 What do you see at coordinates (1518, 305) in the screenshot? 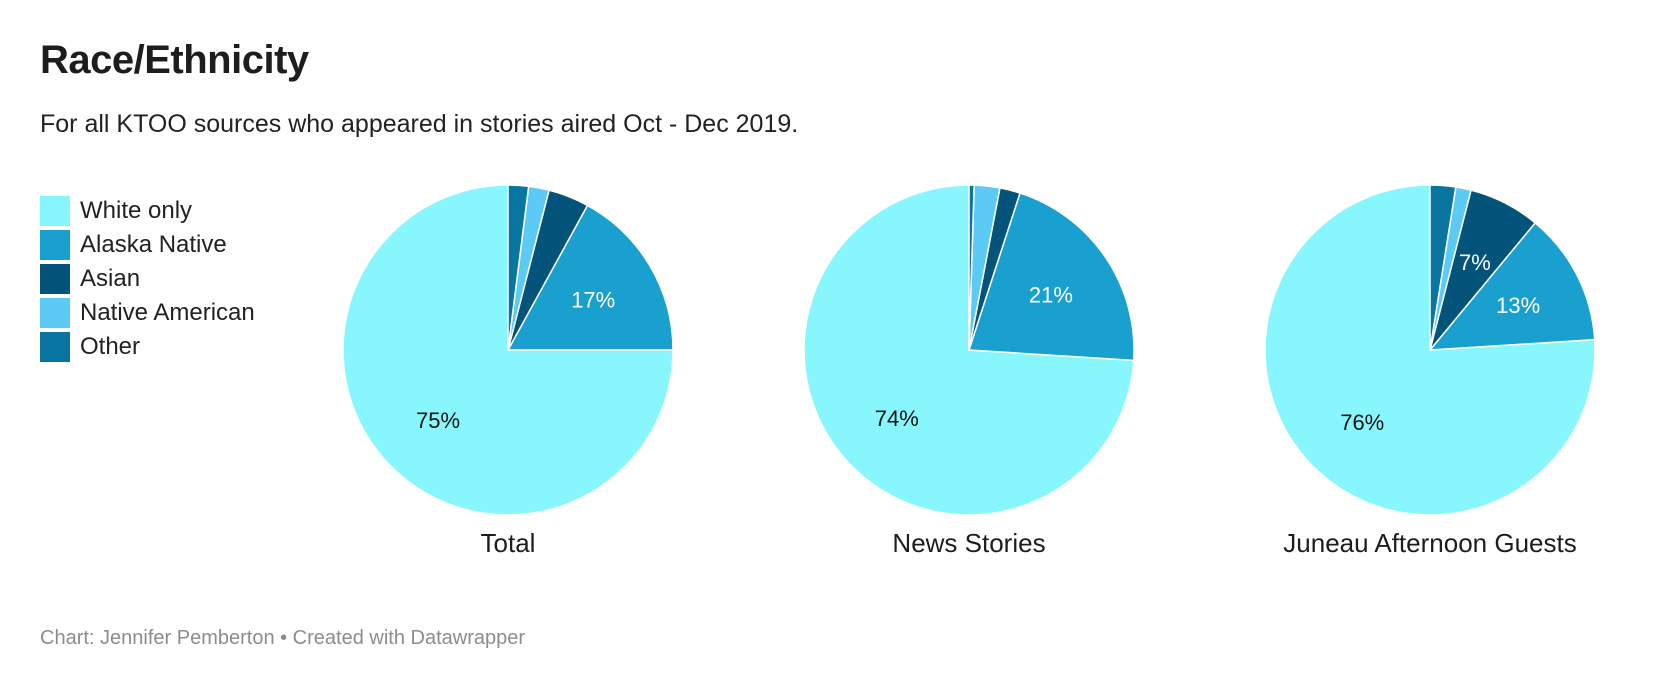
I see `slice-label-alaska-native: 13%` at bounding box center [1518, 305].